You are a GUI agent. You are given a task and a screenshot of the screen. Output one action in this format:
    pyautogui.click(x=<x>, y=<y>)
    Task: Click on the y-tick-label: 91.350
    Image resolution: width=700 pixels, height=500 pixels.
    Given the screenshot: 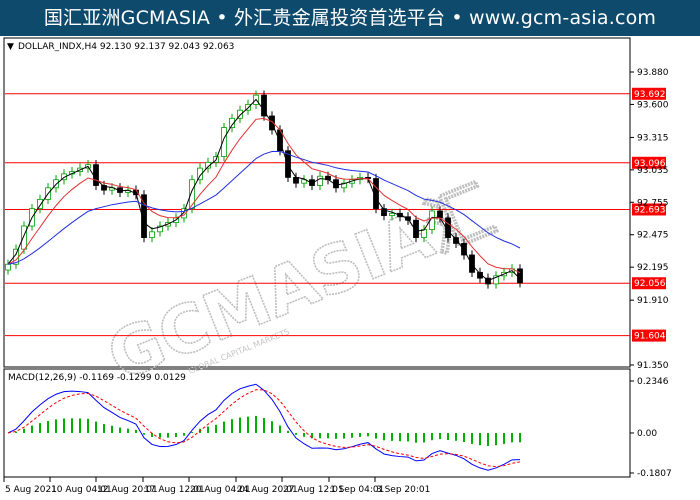 What is the action you would take?
    pyautogui.click(x=653, y=366)
    